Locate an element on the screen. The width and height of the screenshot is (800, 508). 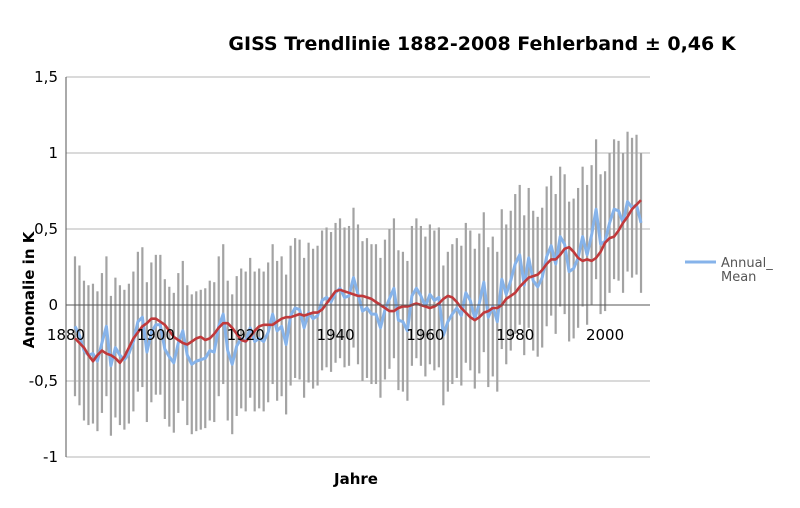
x-tick-label: 1980 is located at coordinates (515, 335).